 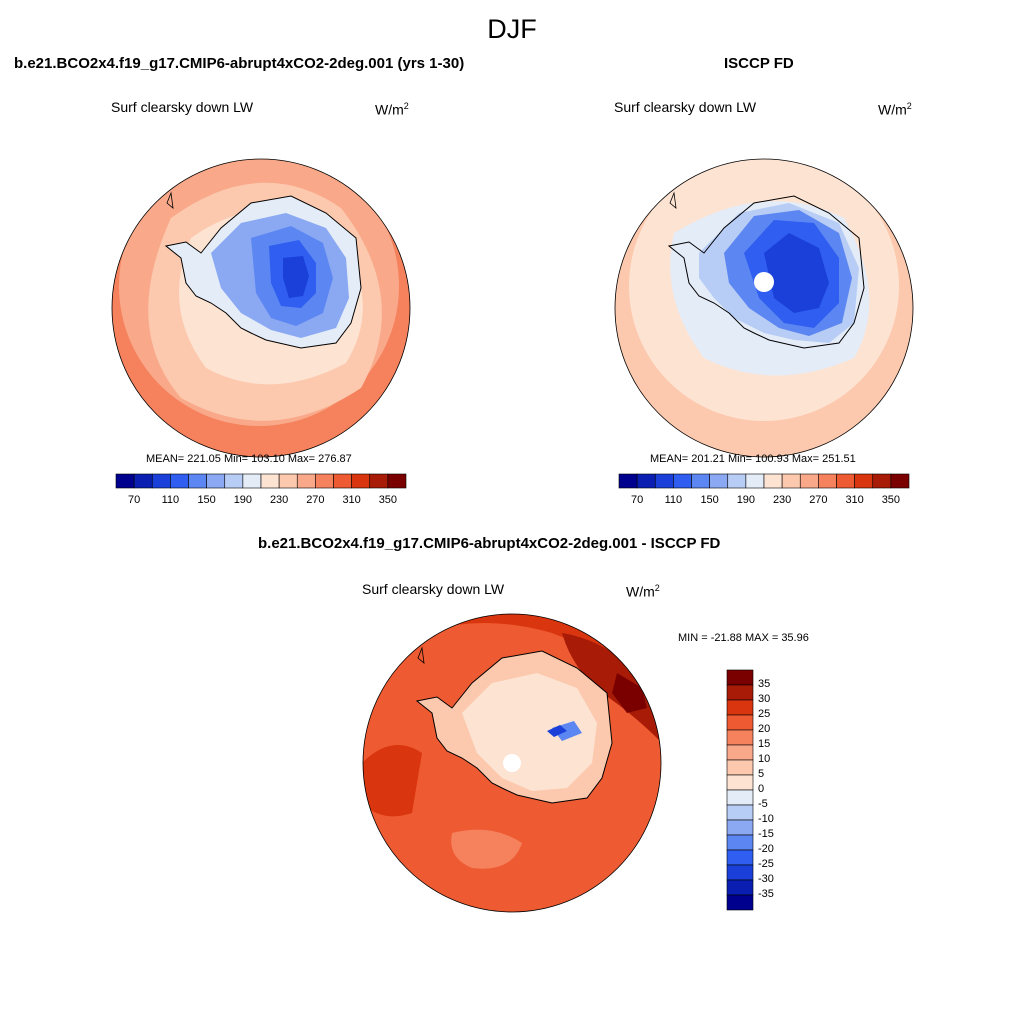 I want to click on map2-boundary, so click(x=764, y=308).